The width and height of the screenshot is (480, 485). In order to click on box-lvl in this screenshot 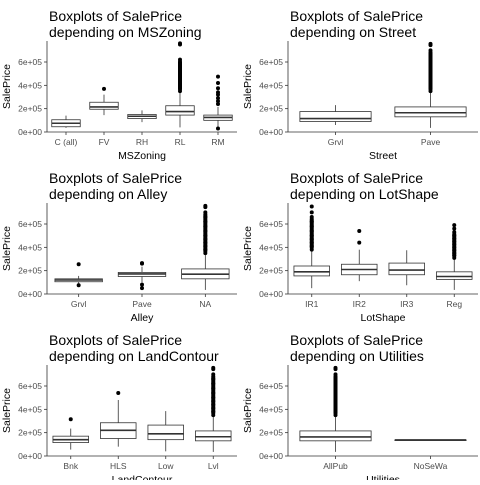, I will do `click(213, 408)`.